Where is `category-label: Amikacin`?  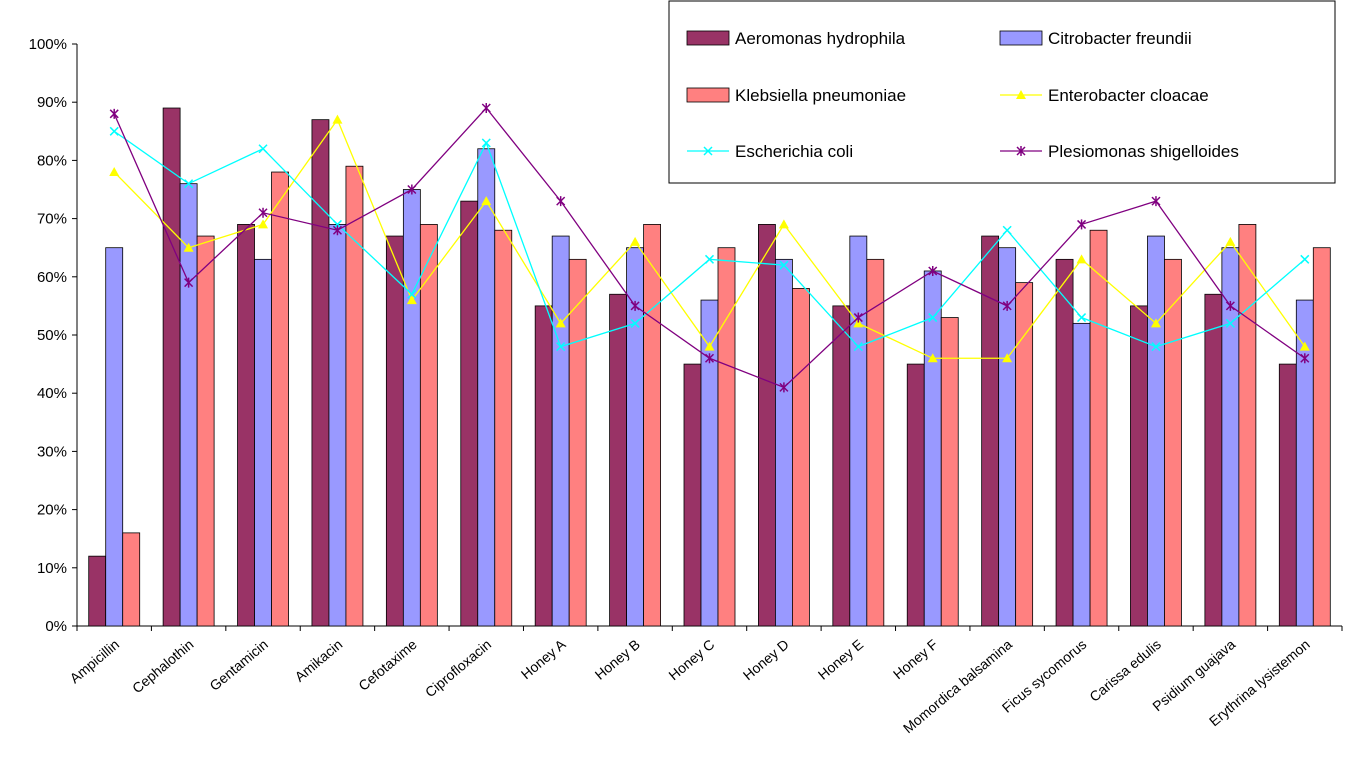 category-label: Amikacin is located at coordinates (319, 660).